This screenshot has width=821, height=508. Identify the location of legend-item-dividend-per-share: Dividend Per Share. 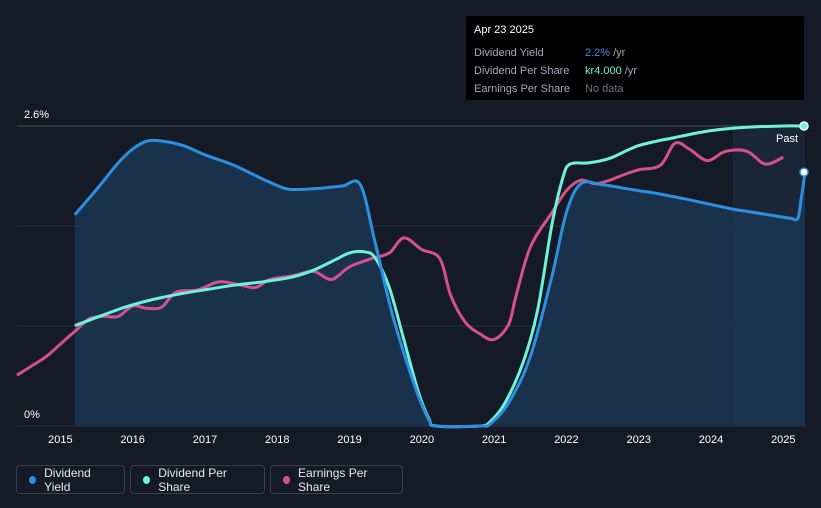
(197, 479).